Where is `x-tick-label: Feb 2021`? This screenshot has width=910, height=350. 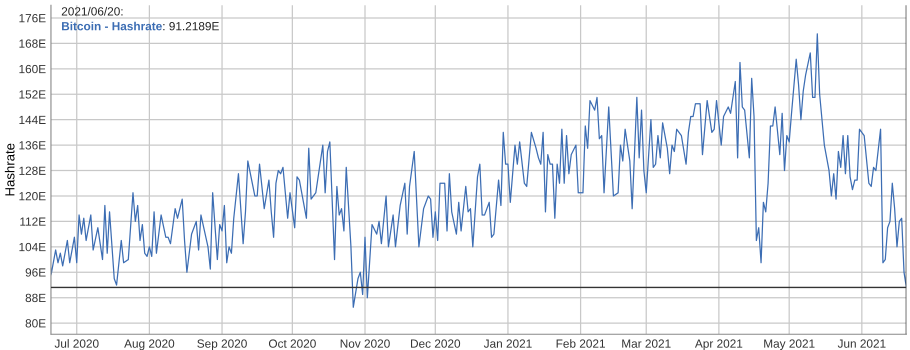 x-tick-label: Feb 2021 is located at coordinates (580, 343).